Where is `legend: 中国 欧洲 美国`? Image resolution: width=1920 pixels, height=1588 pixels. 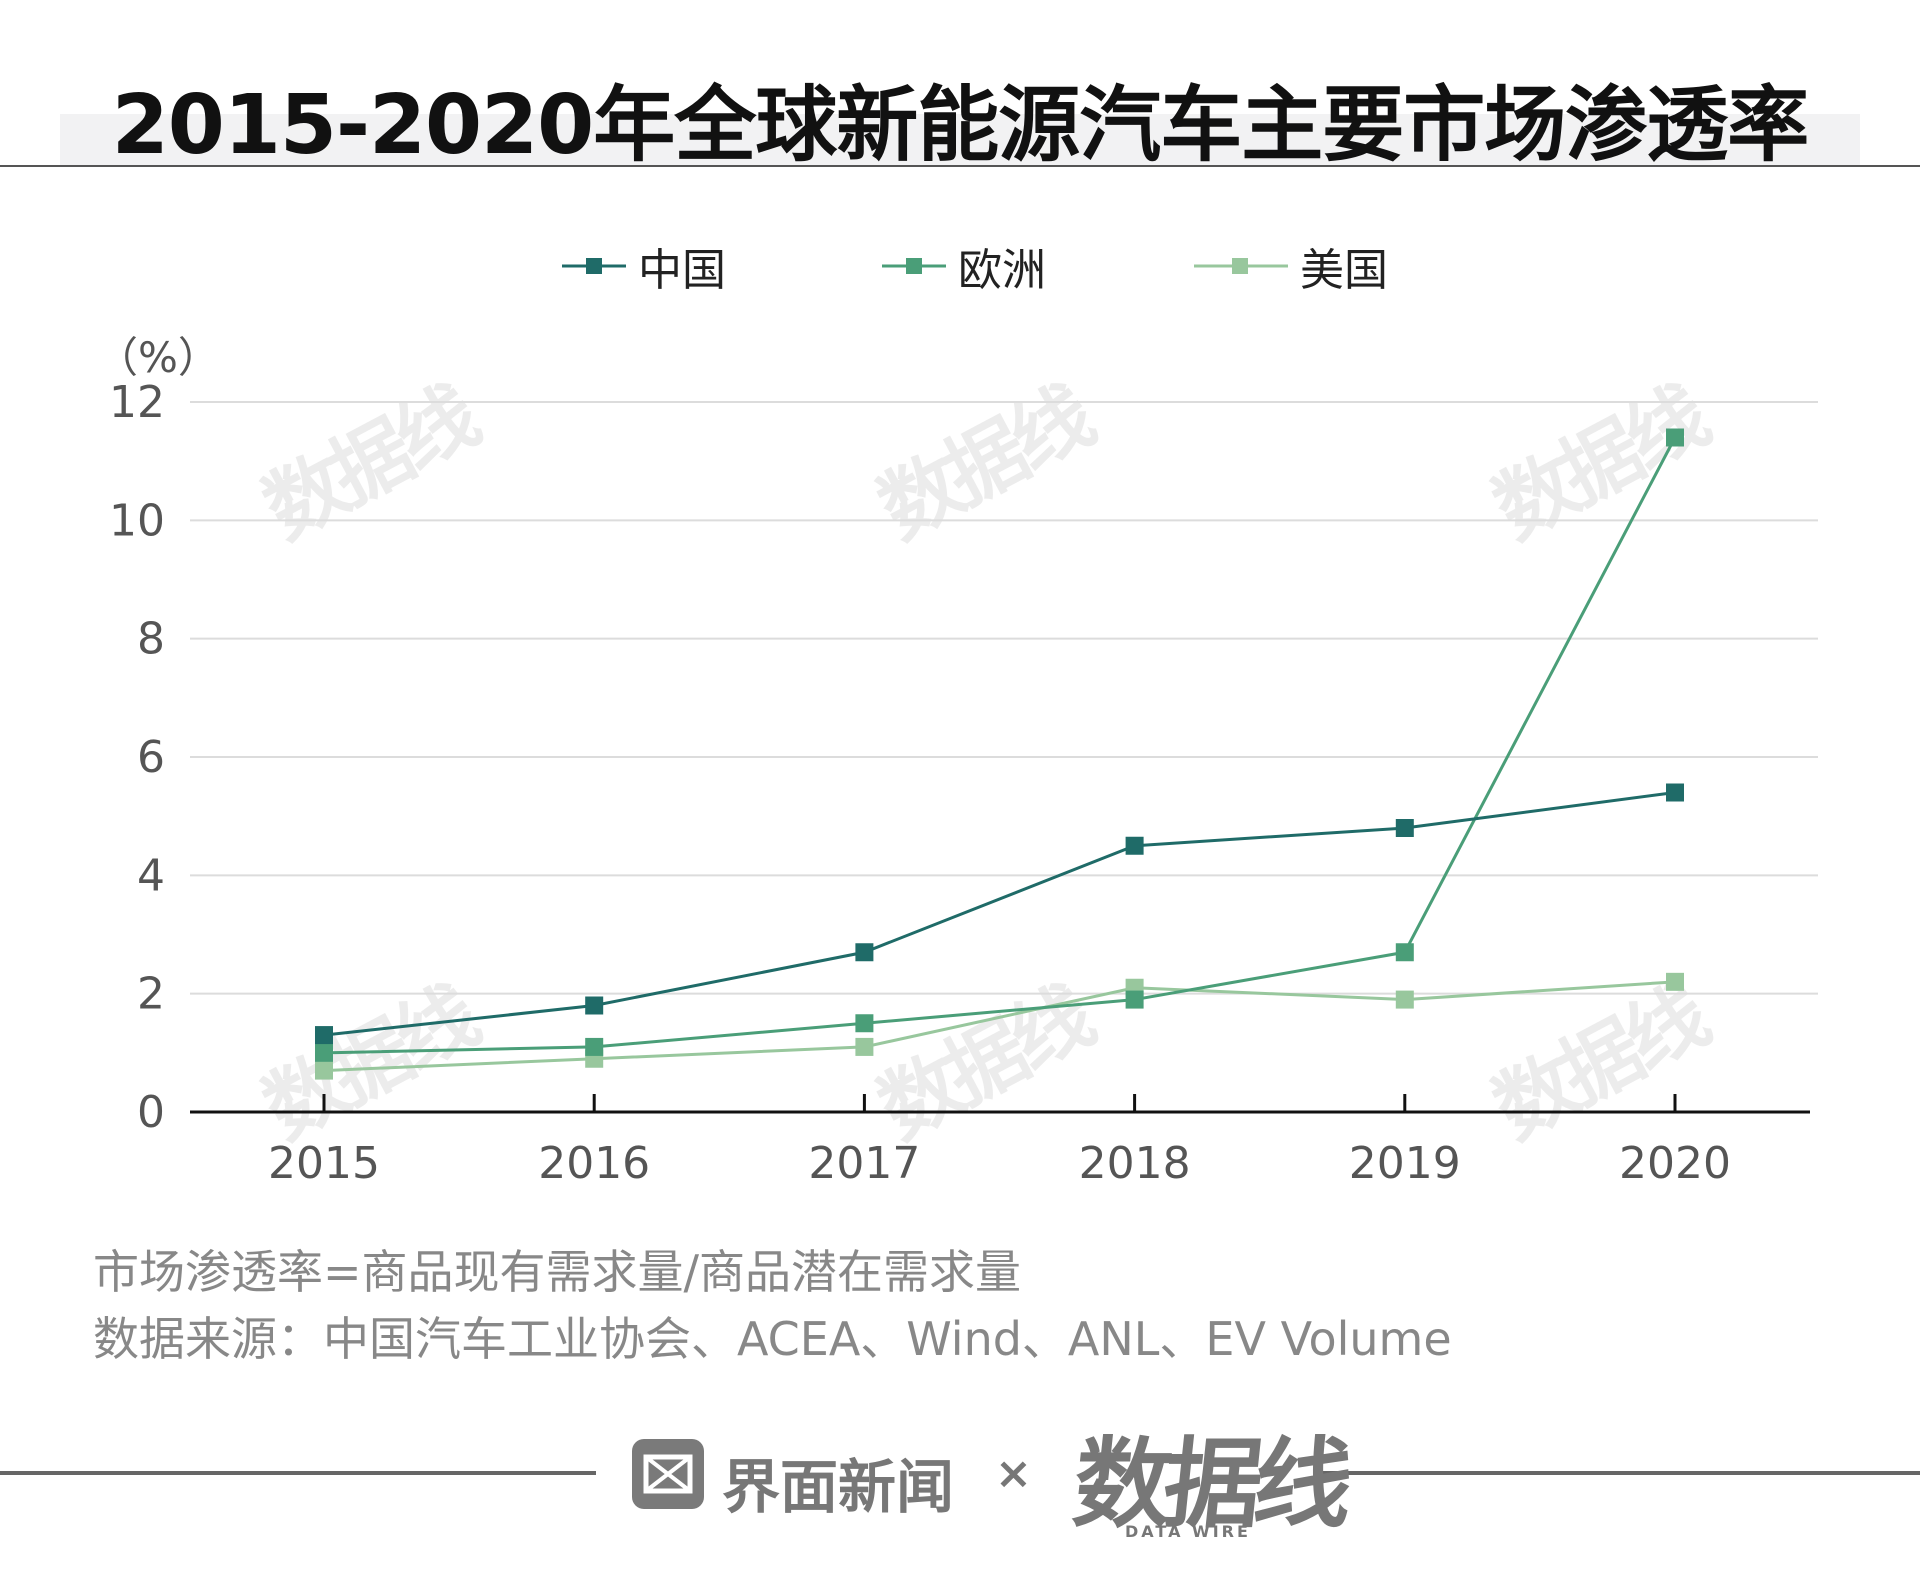 legend: 中国 欧洲 美国 is located at coordinates (960, 267).